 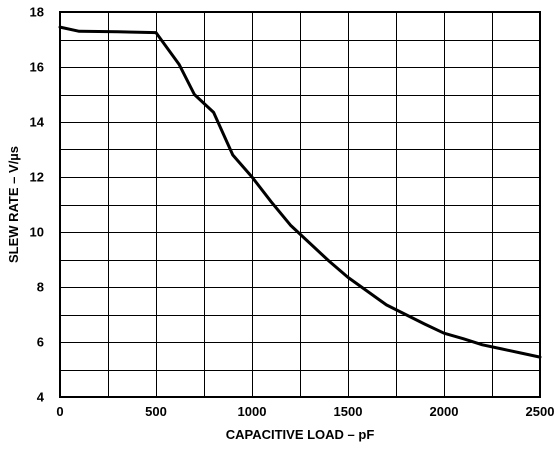 What do you see at coordinates (156, 411) in the screenshot?
I see `x-tick-label: 500` at bounding box center [156, 411].